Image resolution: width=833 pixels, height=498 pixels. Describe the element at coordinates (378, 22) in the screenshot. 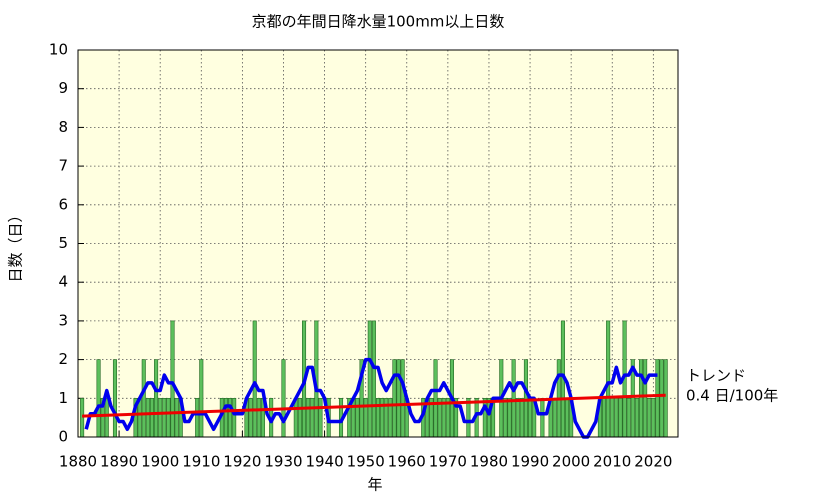

I see `chart-title: 京都の年間日降水量100mm以上日数` at that location.